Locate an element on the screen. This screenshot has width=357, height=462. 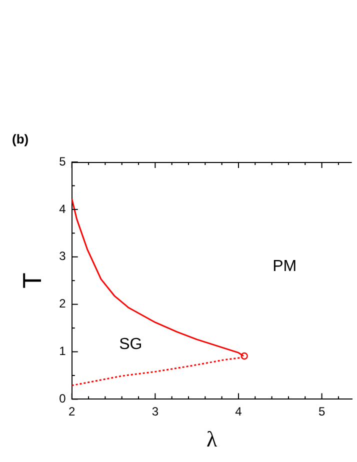
x-tick-label: 3 is located at coordinates (155, 411).